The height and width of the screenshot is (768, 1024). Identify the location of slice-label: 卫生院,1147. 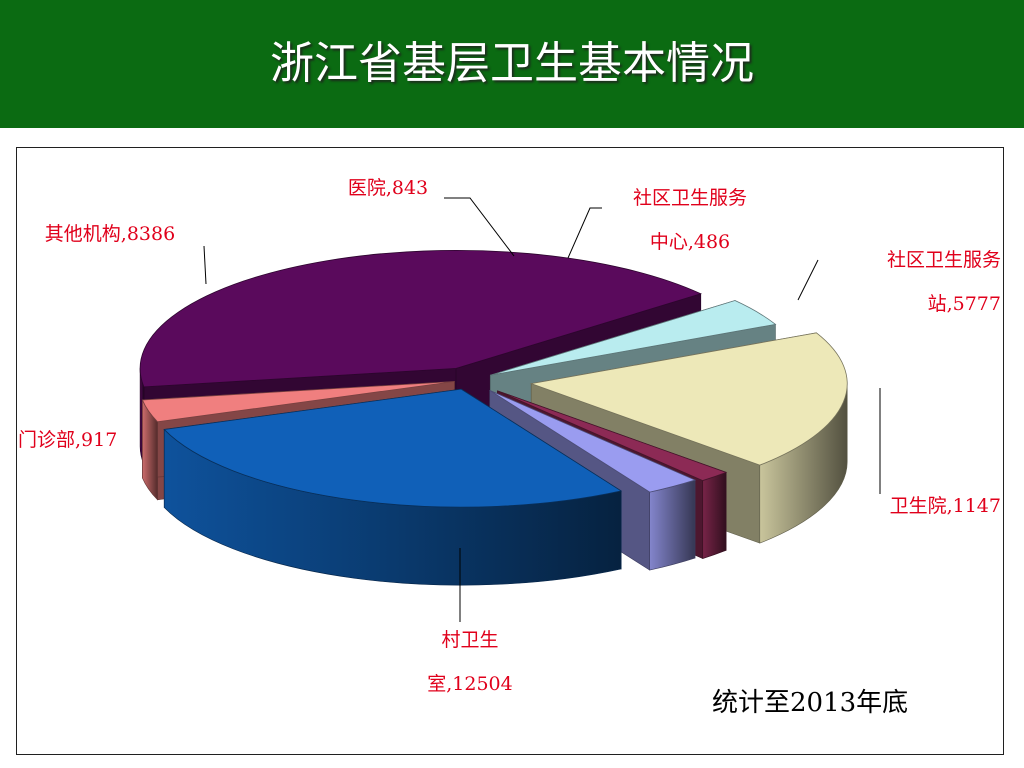
(945, 506).